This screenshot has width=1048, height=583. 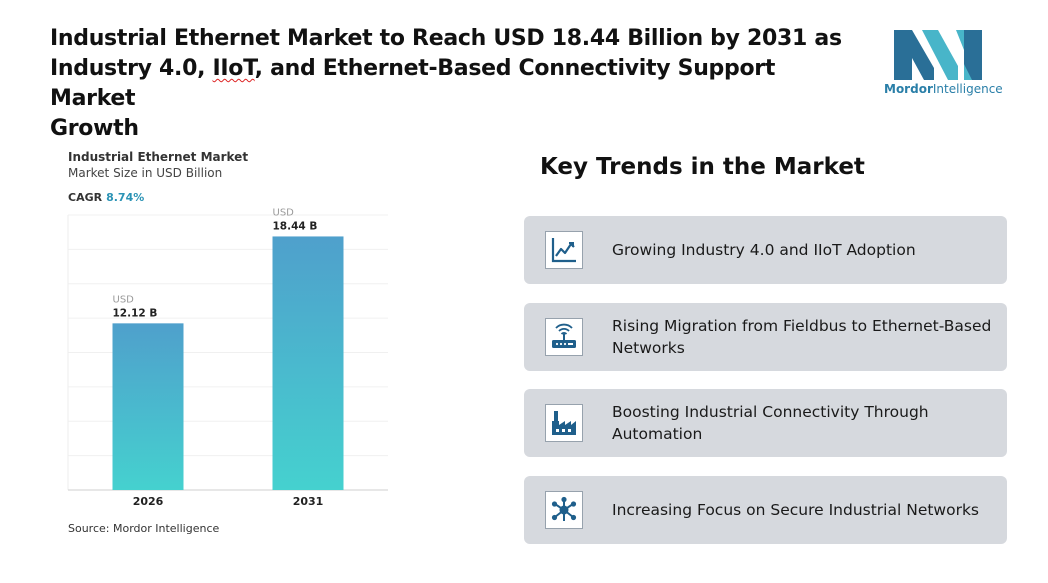 I want to click on logo-suffix: Intelligence, so click(x=967, y=89).